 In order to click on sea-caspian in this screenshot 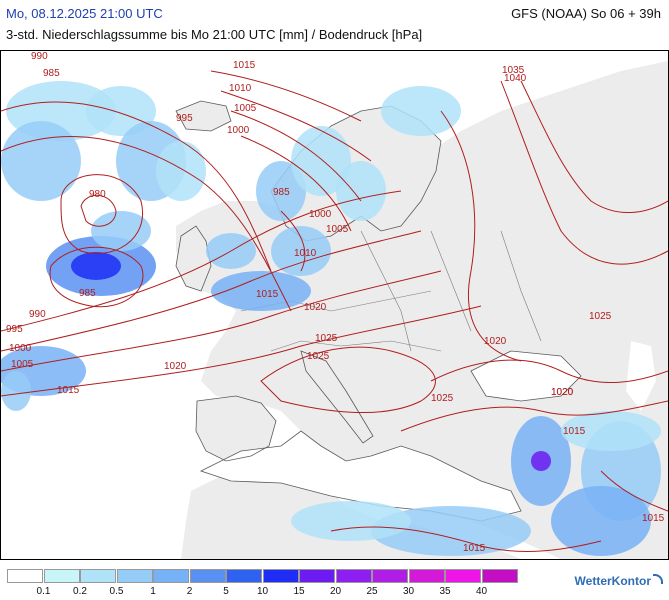, I will do `click(641, 376)`.